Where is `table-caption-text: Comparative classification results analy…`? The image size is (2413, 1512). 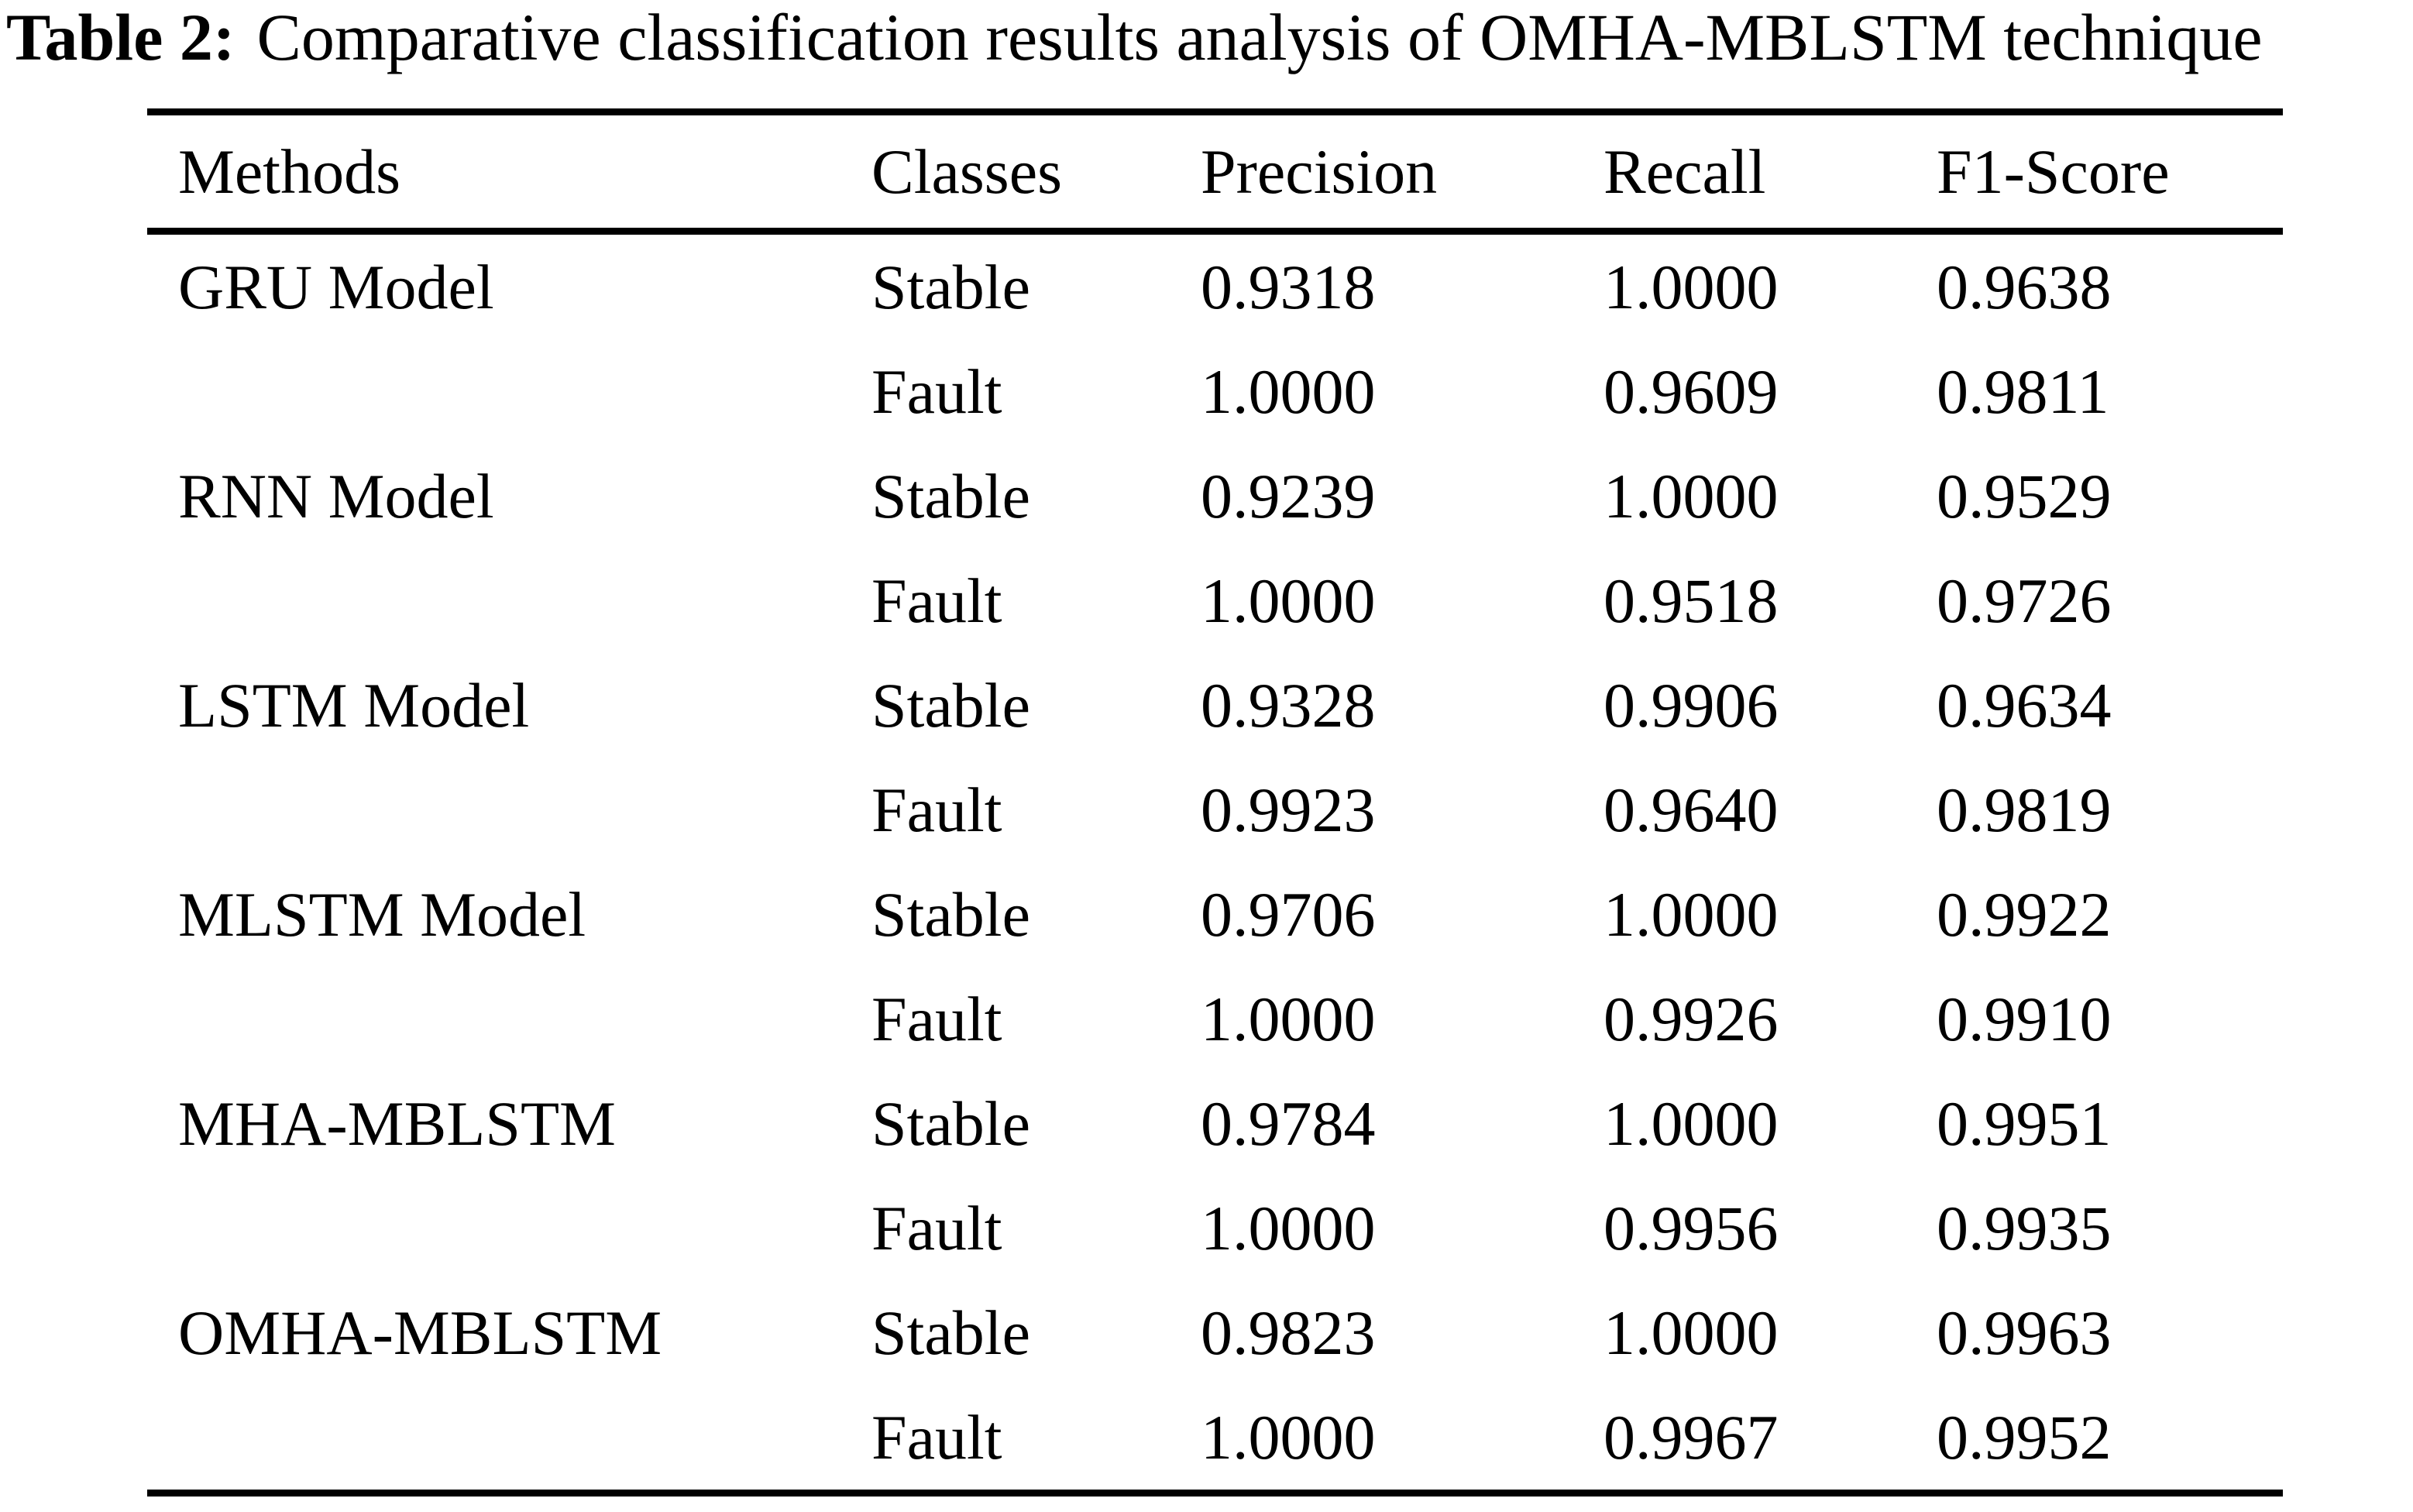
table-caption-text: Comparative classification results analy… is located at coordinates (1259, 37).